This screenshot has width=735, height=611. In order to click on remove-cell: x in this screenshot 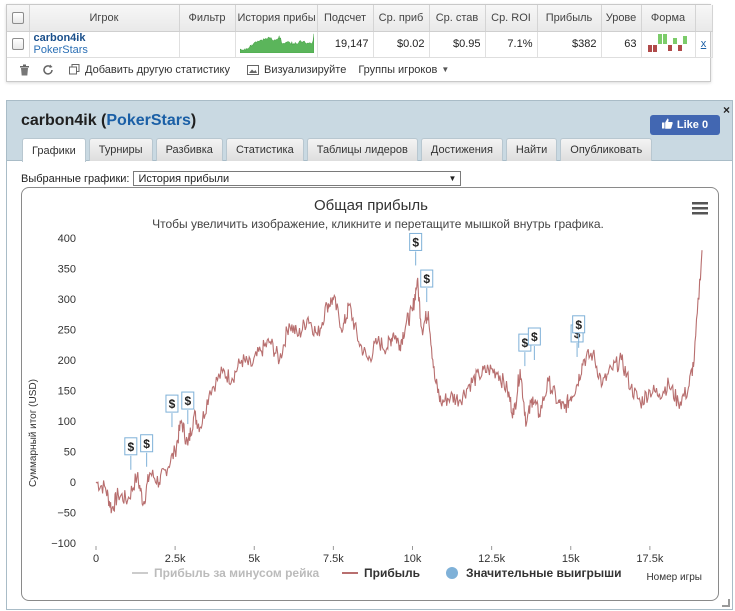, I will do `click(704, 44)`.